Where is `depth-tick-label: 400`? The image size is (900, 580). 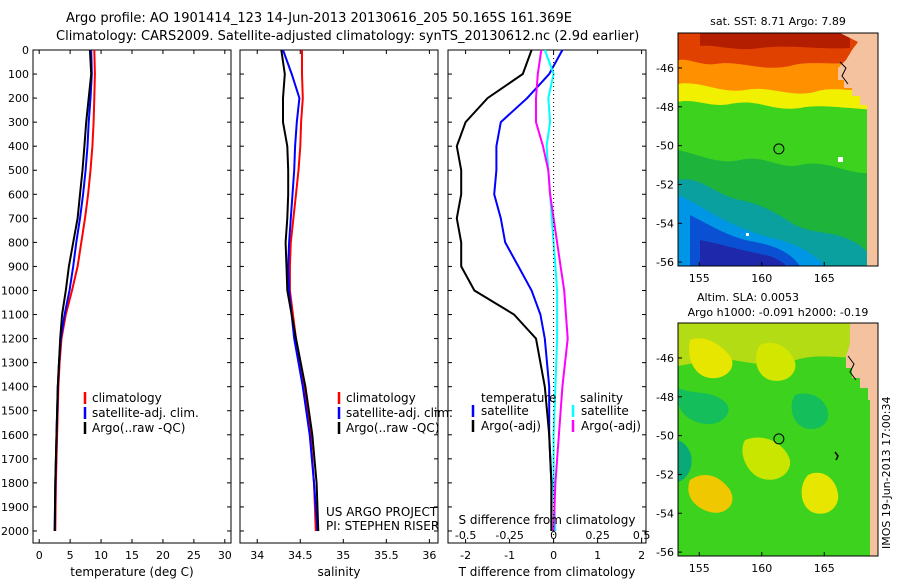 depth-tick-label: 400 is located at coordinates (18, 146).